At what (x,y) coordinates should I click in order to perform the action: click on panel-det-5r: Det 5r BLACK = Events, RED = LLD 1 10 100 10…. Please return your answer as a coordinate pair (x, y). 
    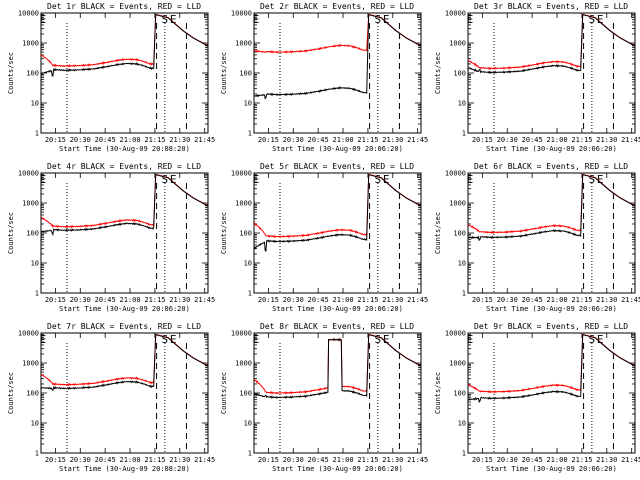
    Looking at the image, I should click on (324, 237).